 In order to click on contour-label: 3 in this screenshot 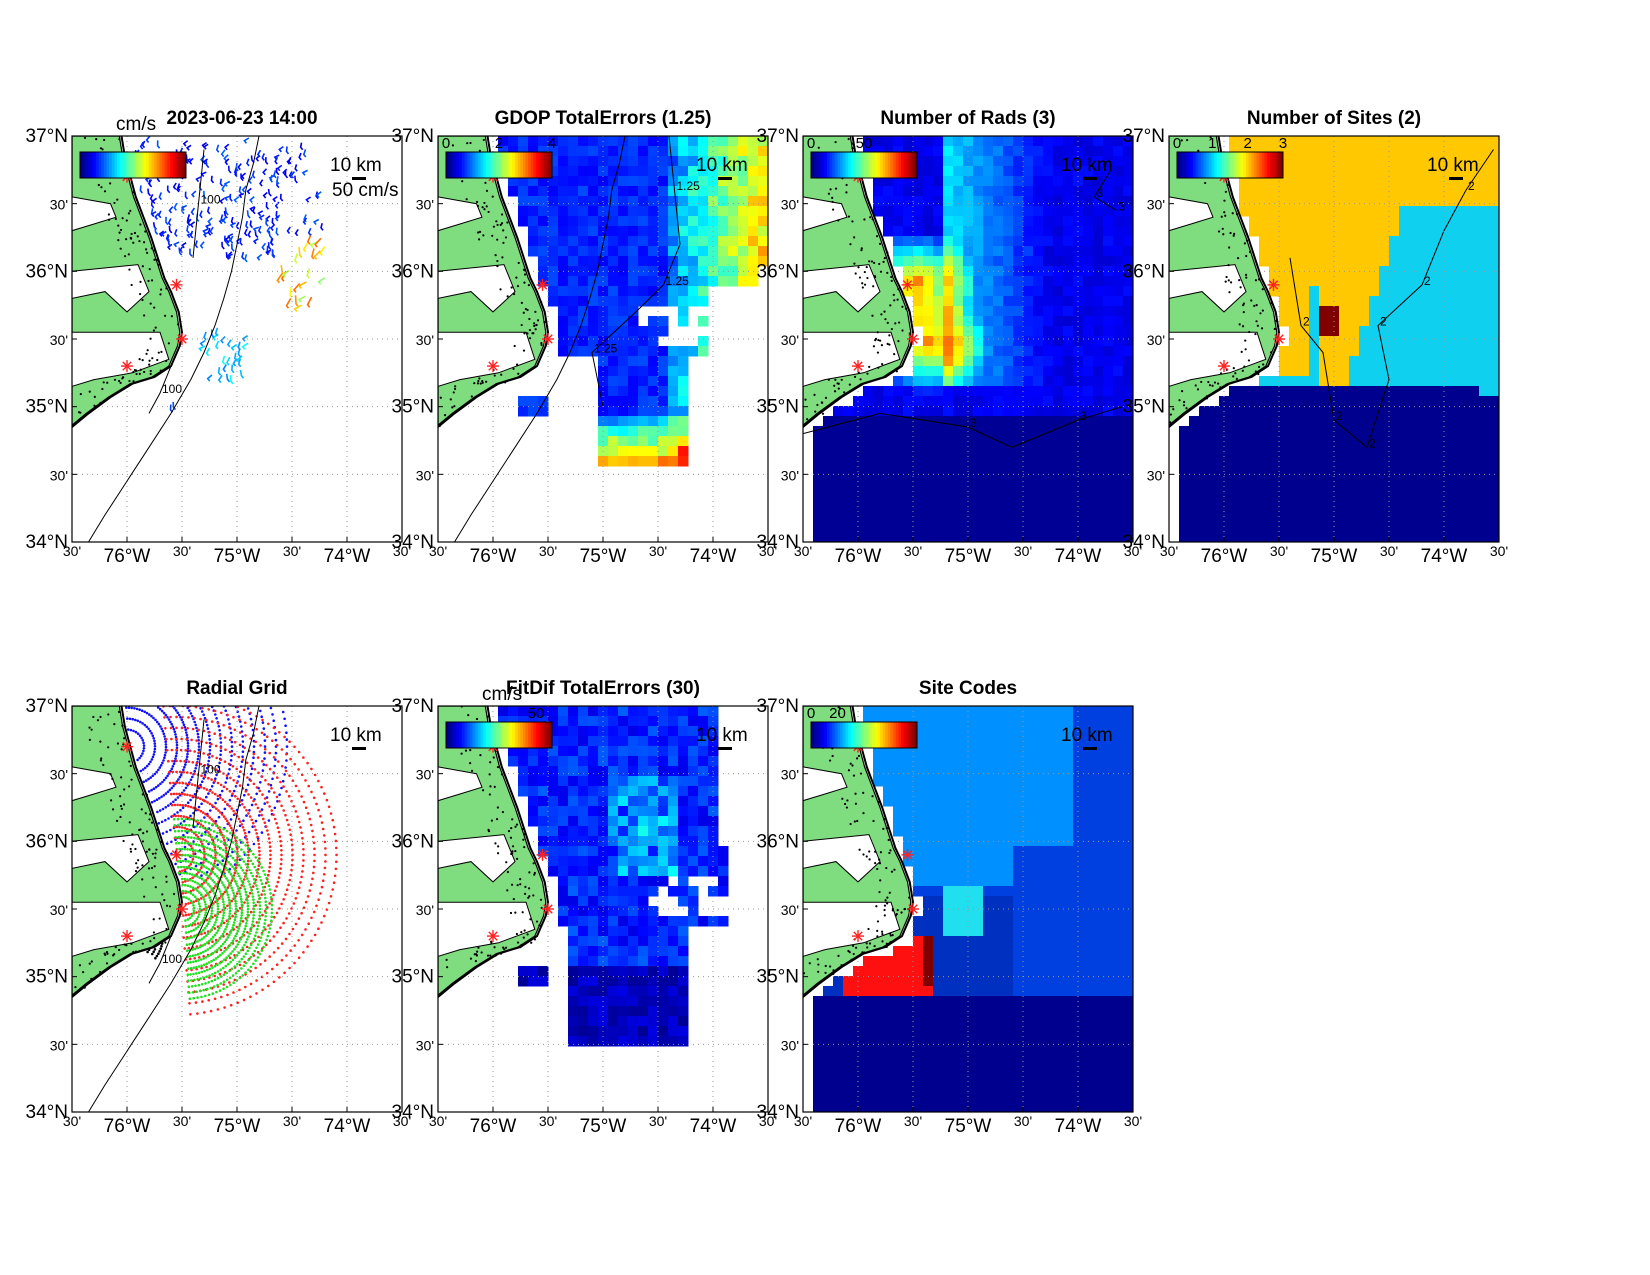, I will do `click(973, 423)`.